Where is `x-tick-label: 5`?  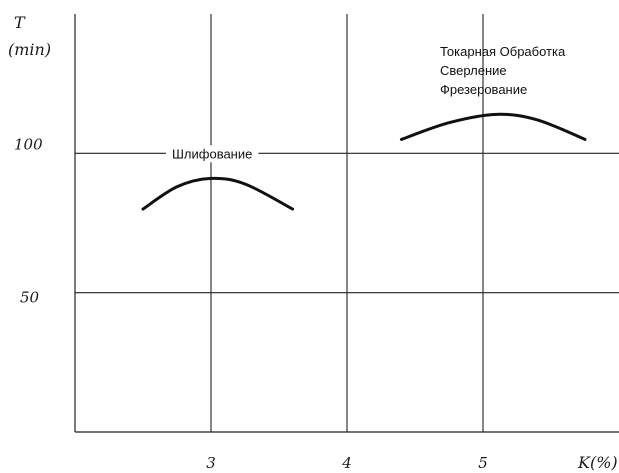
x-tick-label: 5 is located at coordinates (483, 463).